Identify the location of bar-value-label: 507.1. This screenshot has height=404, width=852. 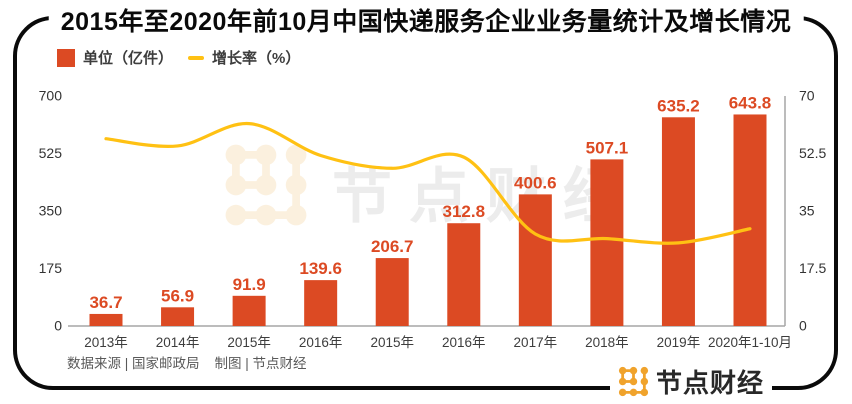
(607, 147).